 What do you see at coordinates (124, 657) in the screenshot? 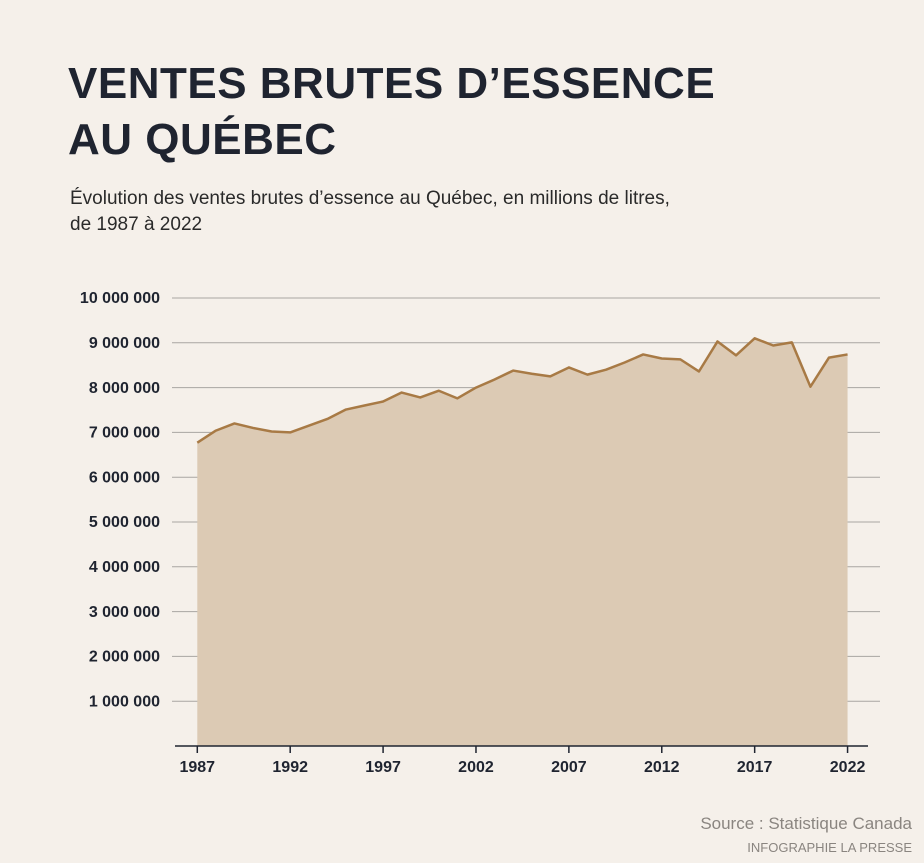
I see `y-tick-label: 2 000 000` at bounding box center [124, 657].